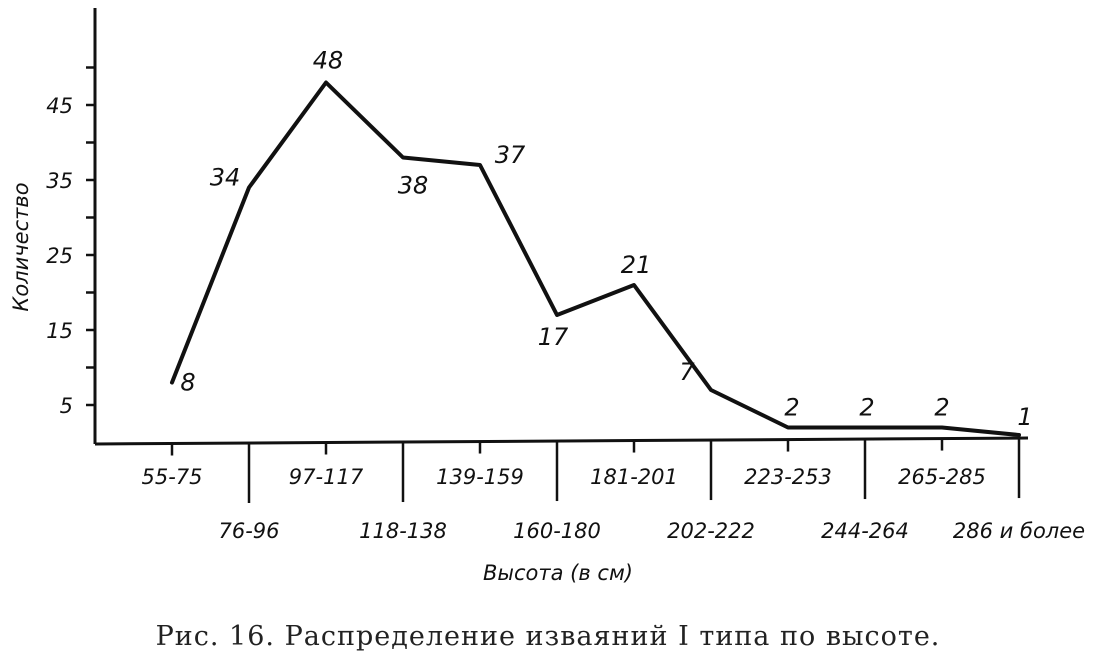 The width and height of the screenshot is (1096, 666). I want to click on x-tick-label: 265-285, so click(942, 477).